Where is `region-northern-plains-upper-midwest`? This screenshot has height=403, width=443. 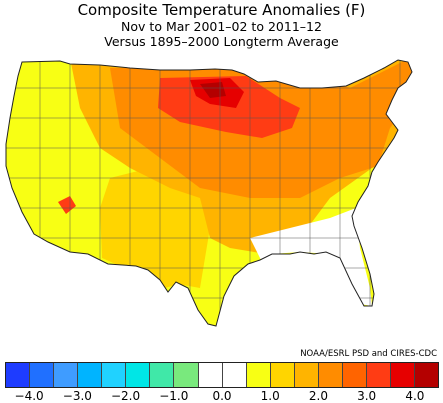 region-northern-plains-upper-midwest is located at coordinates (229, 107).